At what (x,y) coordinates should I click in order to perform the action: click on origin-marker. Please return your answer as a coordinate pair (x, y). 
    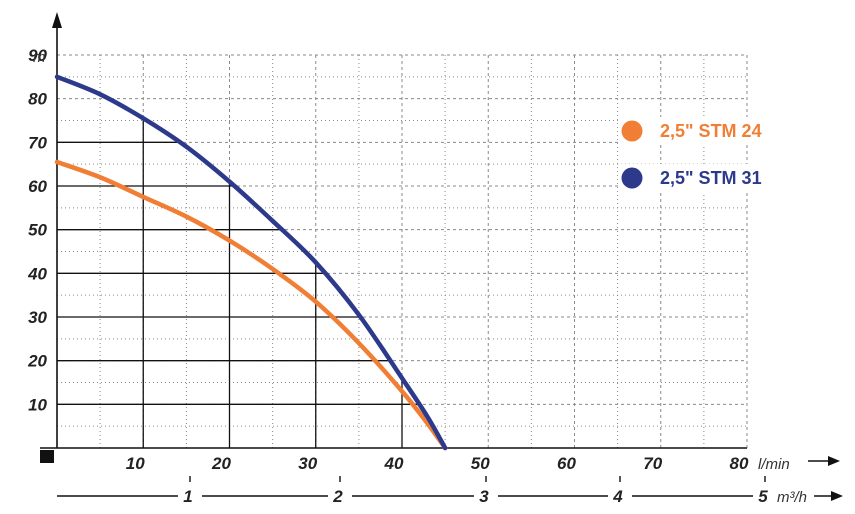
    Looking at the image, I should click on (47, 456).